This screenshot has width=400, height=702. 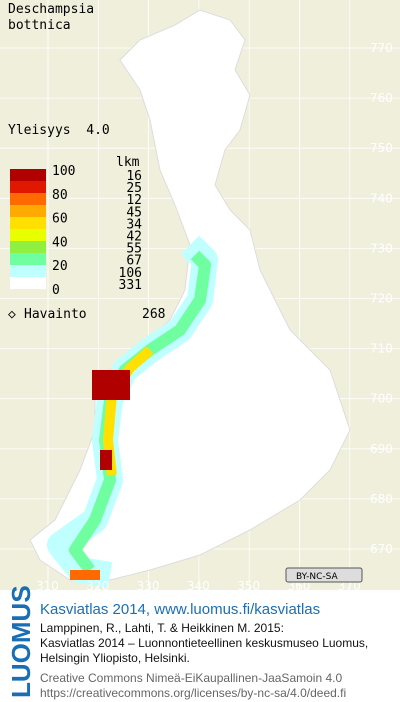 I want to click on north-label: 770, so click(x=381, y=48).